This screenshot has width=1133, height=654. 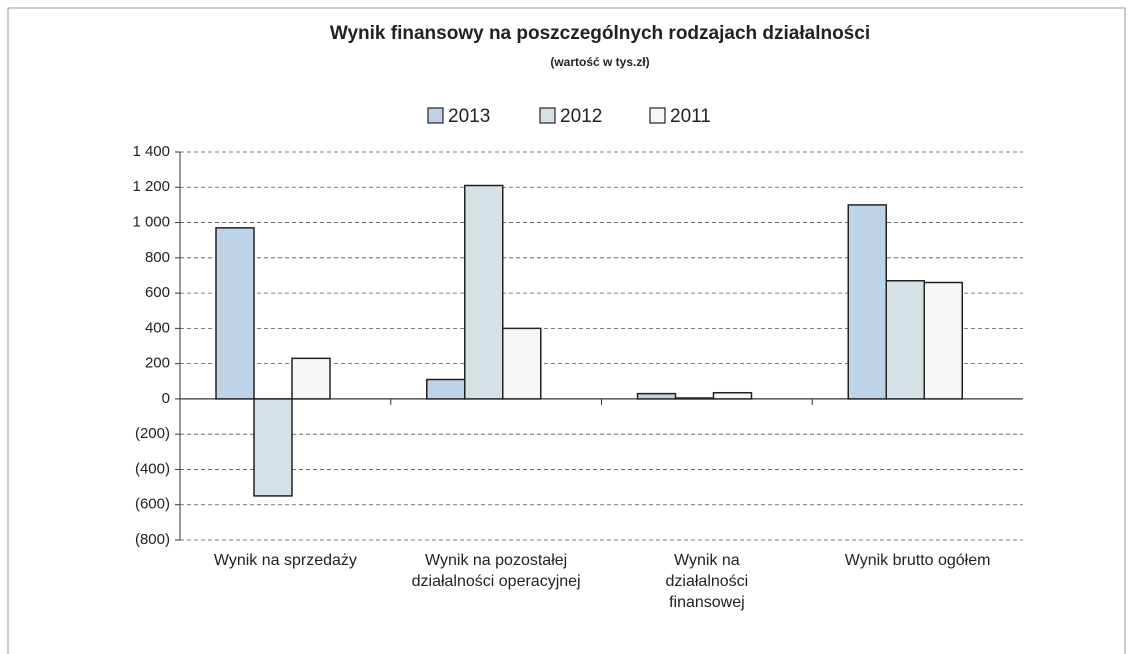 What do you see at coordinates (157, 292) in the screenshot?
I see `y-tick-label: 600` at bounding box center [157, 292].